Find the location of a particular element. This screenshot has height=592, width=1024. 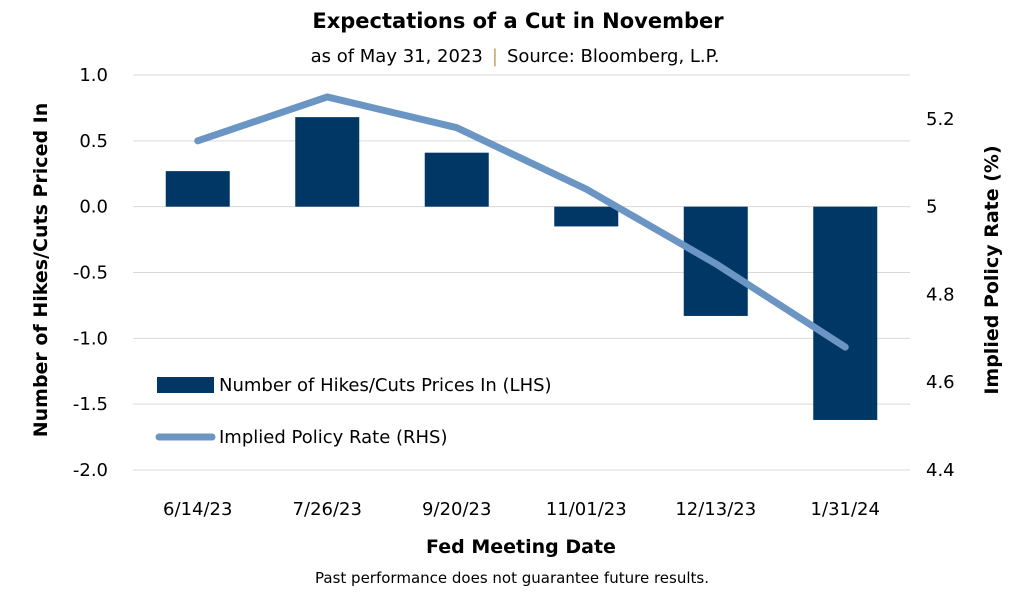

subtitle-source: Source: Bloomberg, L.P. is located at coordinates (613, 56).